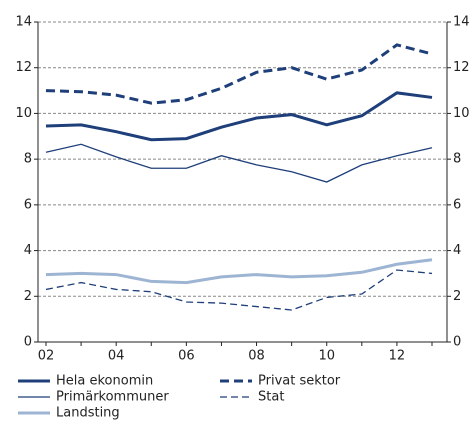  What do you see at coordinates (28, 159) in the screenshot?
I see `y-tick-label: 8` at bounding box center [28, 159].